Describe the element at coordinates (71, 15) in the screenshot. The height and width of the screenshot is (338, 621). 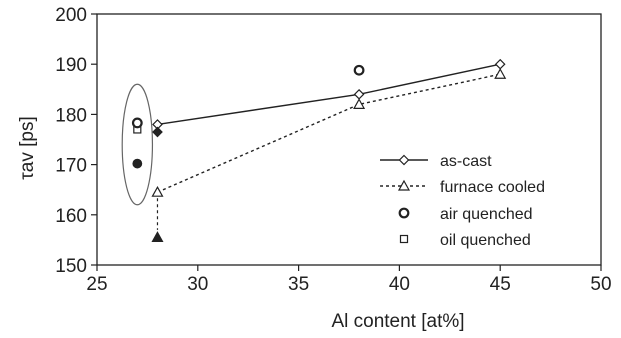
I see `y-tick-label: 200` at that location.